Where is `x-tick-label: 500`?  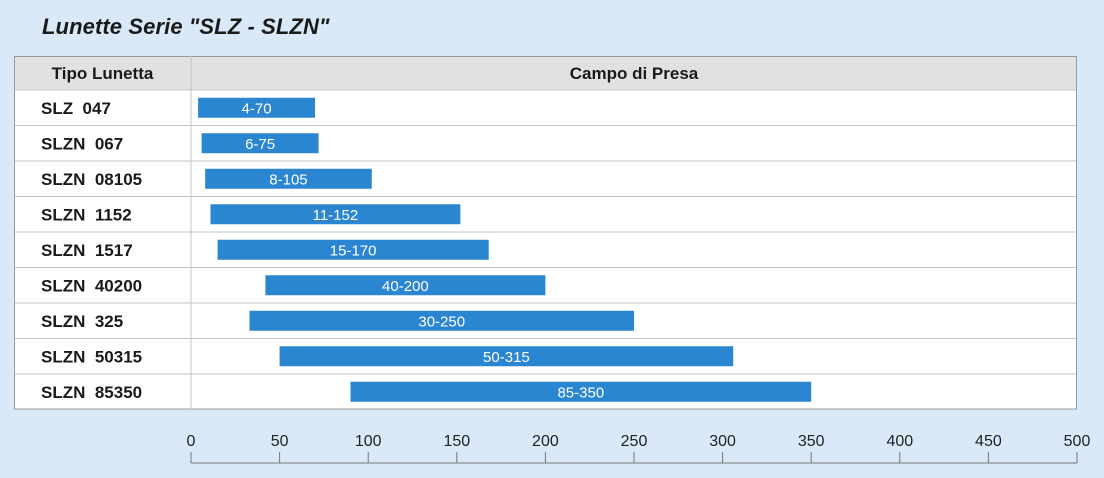
x-tick-label: 500 is located at coordinates (1077, 441).